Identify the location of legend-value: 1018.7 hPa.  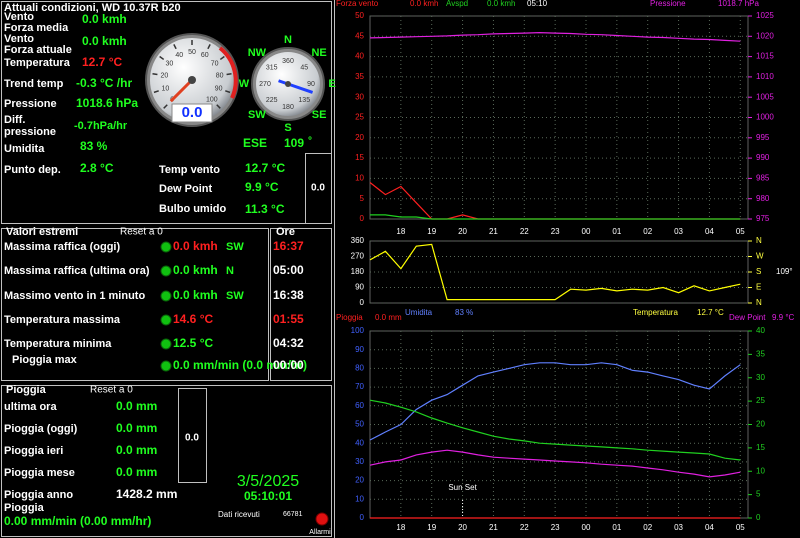
(738, 4).